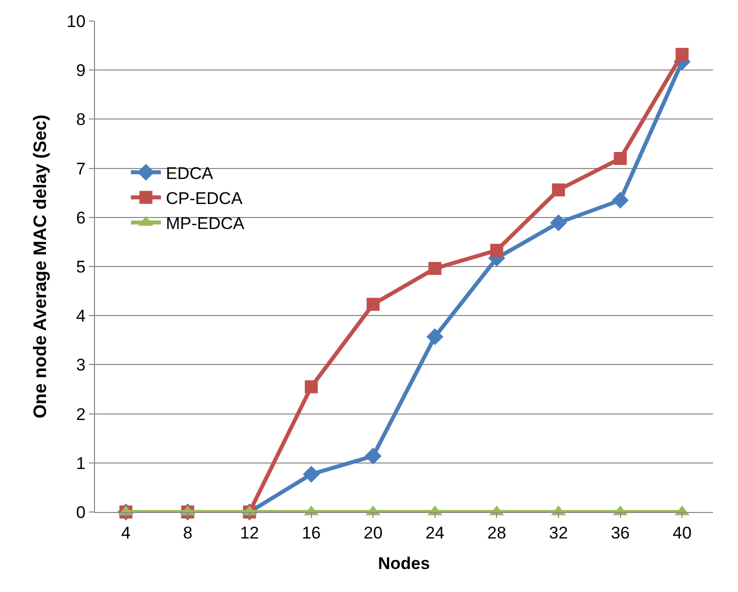 Image resolution: width=738 pixels, height=592 pixels. Describe the element at coordinates (249, 532) in the screenshot. I see `x-tick-label: 12` at that location.